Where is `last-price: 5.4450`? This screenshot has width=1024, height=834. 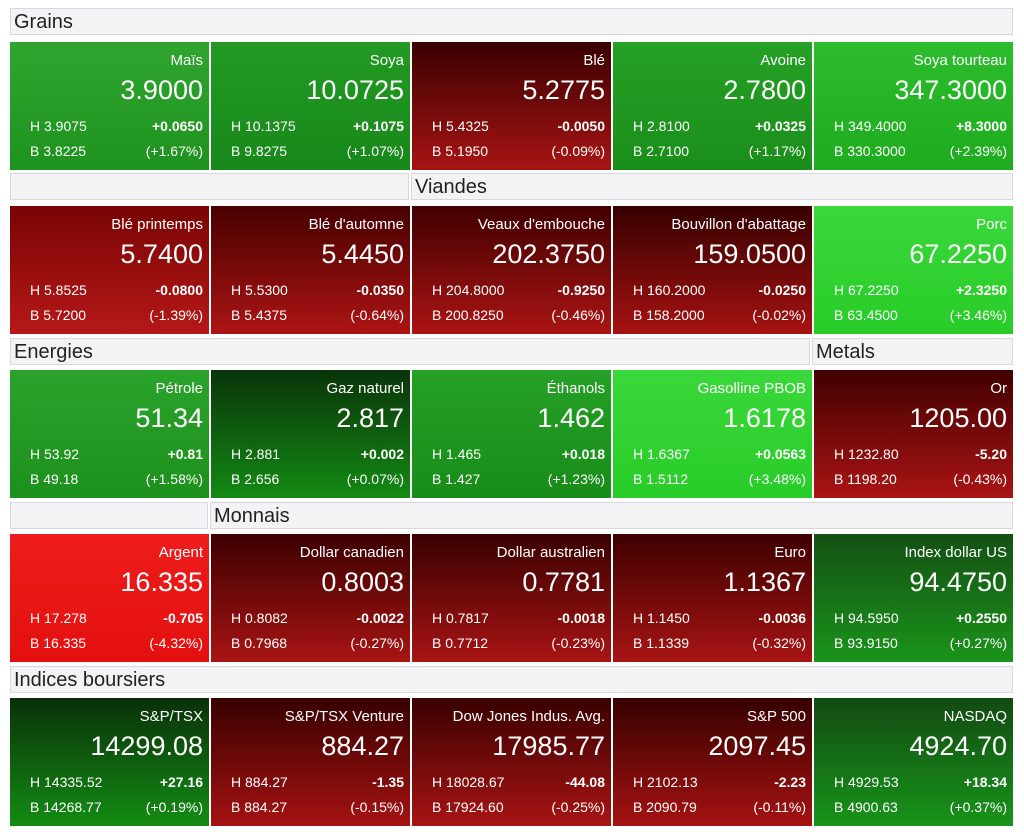
last-price: 5.4450 is located at coordinates (362, 254).